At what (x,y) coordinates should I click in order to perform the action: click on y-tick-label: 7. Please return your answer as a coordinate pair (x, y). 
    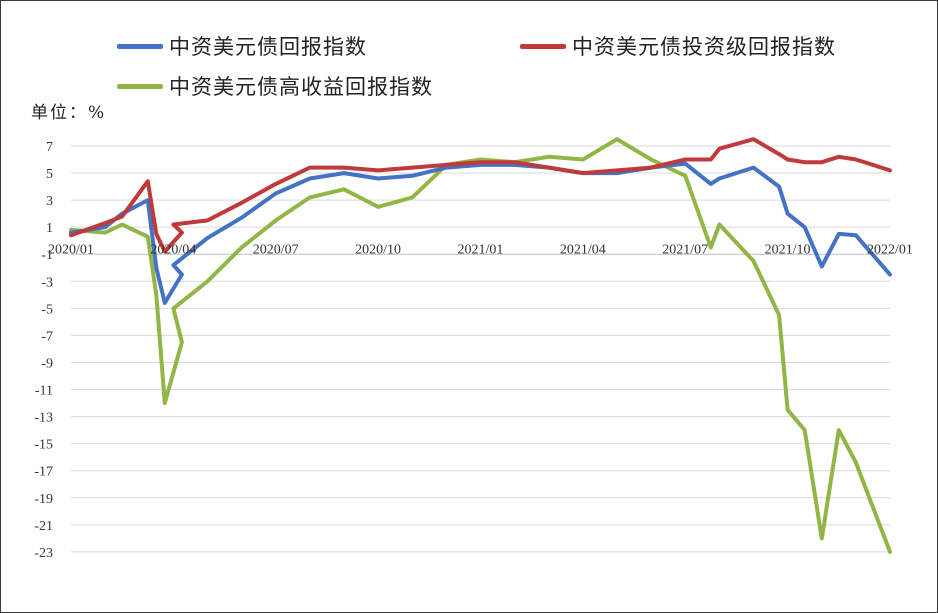
    Looking at the image, I should click on (49, 147).